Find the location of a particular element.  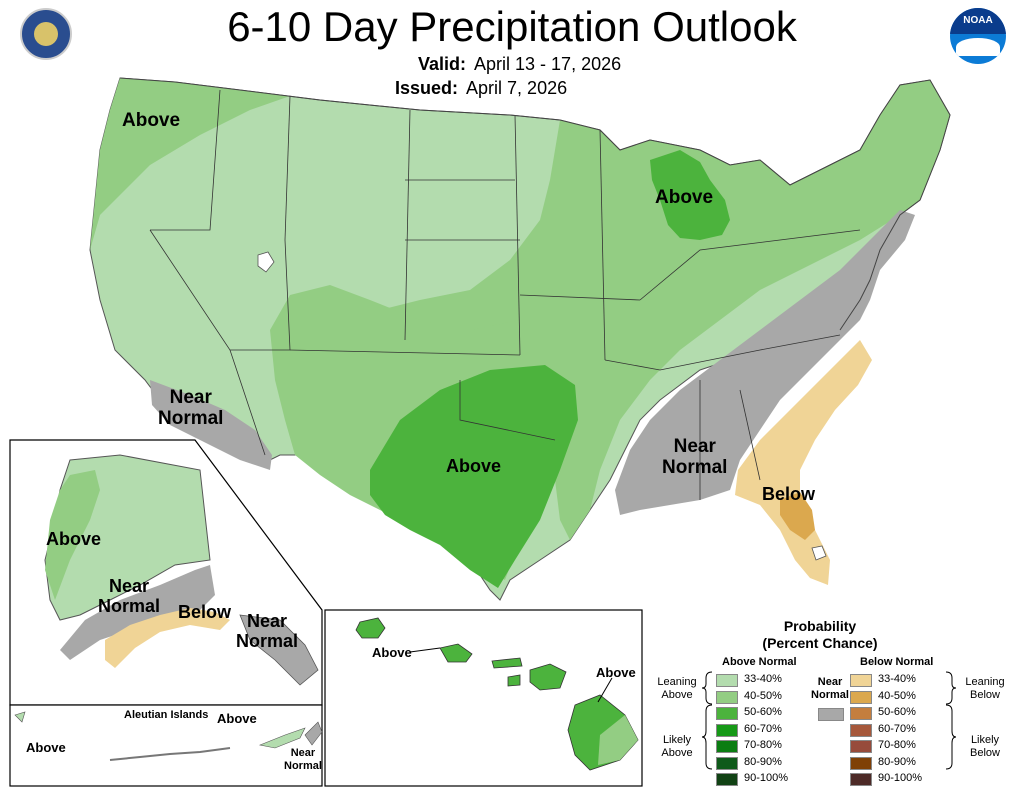

label-se-line2: Normal is located at coordinates (695, 467).